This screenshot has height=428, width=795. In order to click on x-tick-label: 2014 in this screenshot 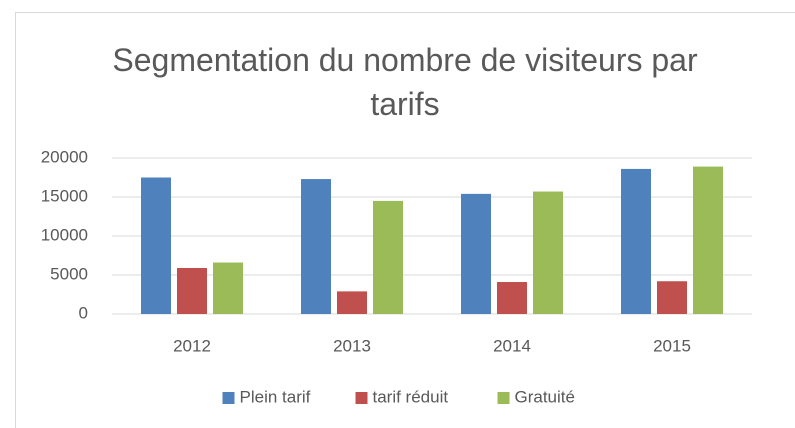, I will do `click(512, 345)`.